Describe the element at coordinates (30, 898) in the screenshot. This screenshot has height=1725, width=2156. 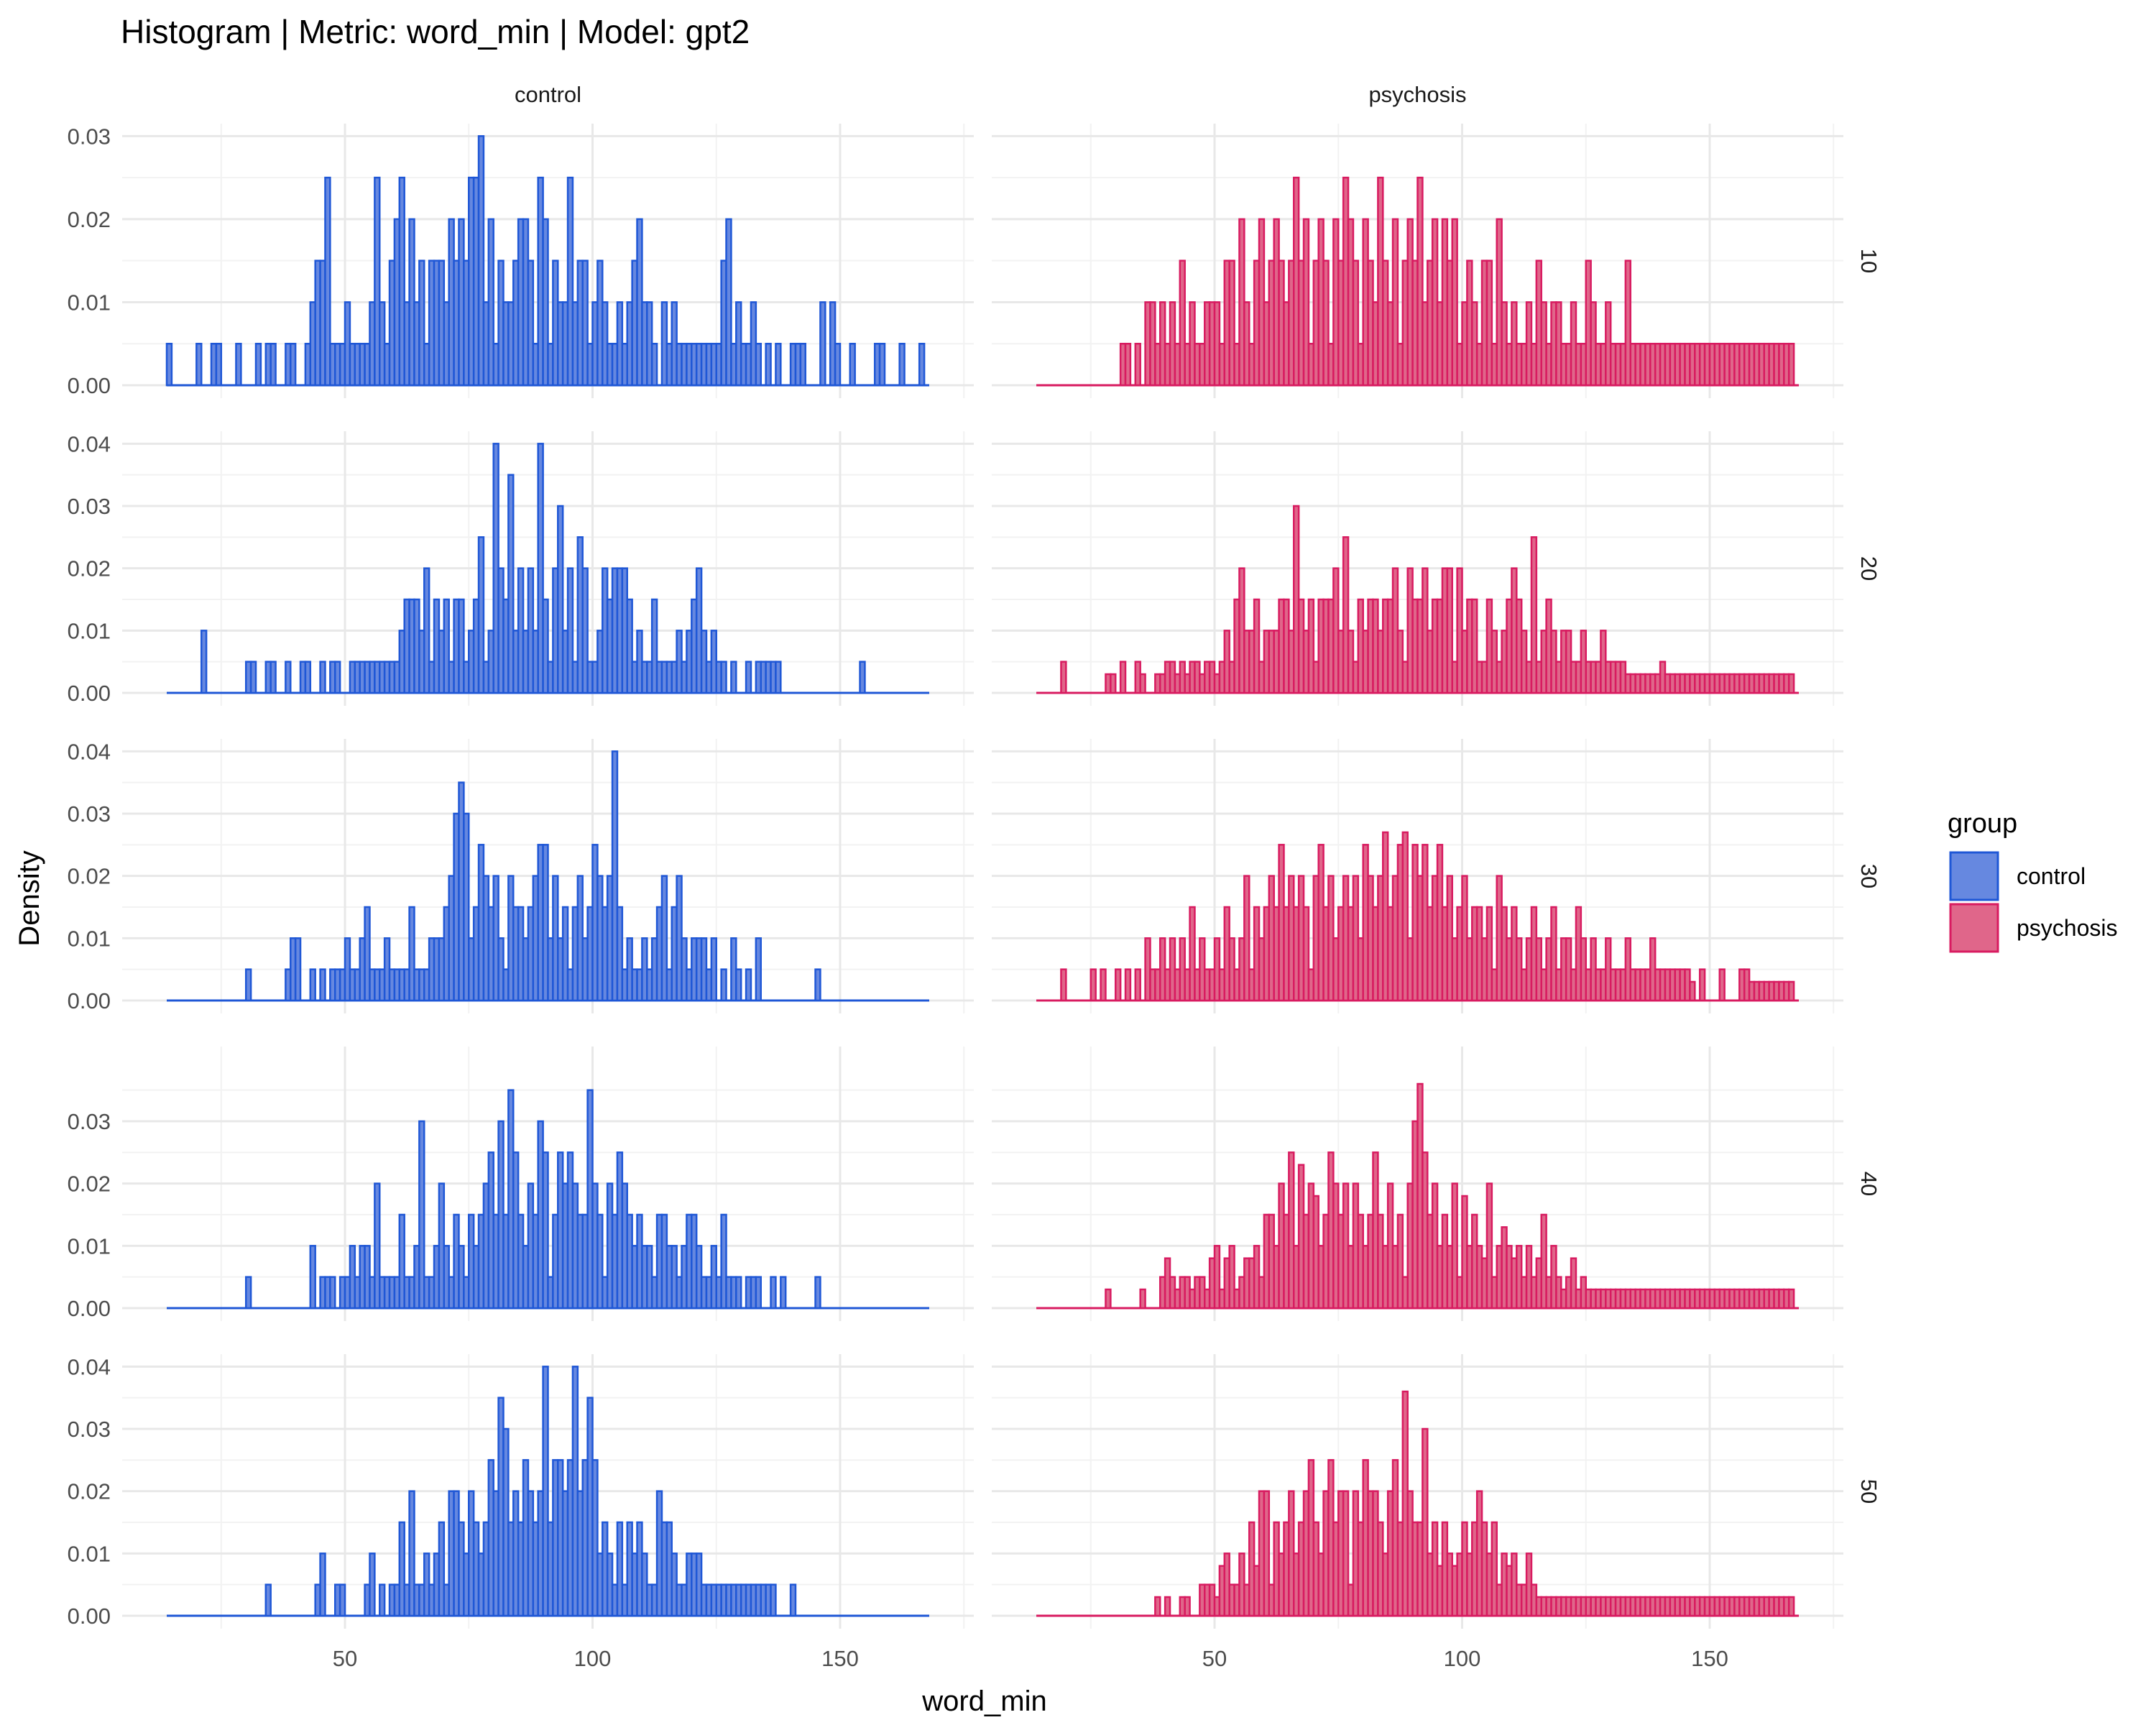
I see `y-axis-label: Density` at that location.